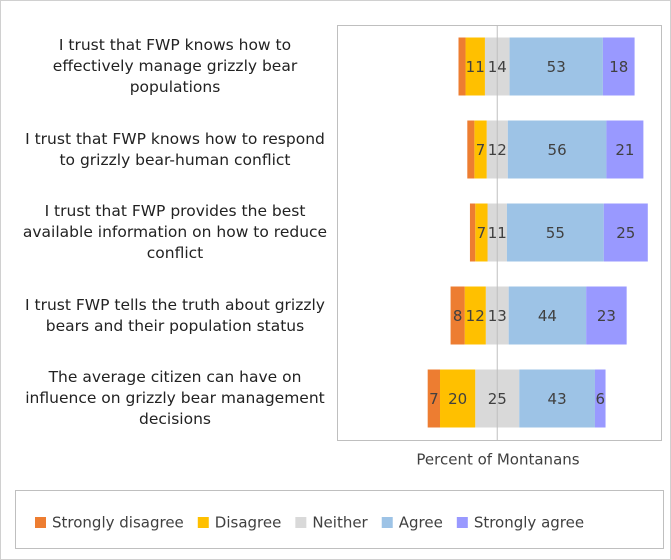 This screenshot has width=671, height=560. I want to click on data-label: 21, so click(624, 150).